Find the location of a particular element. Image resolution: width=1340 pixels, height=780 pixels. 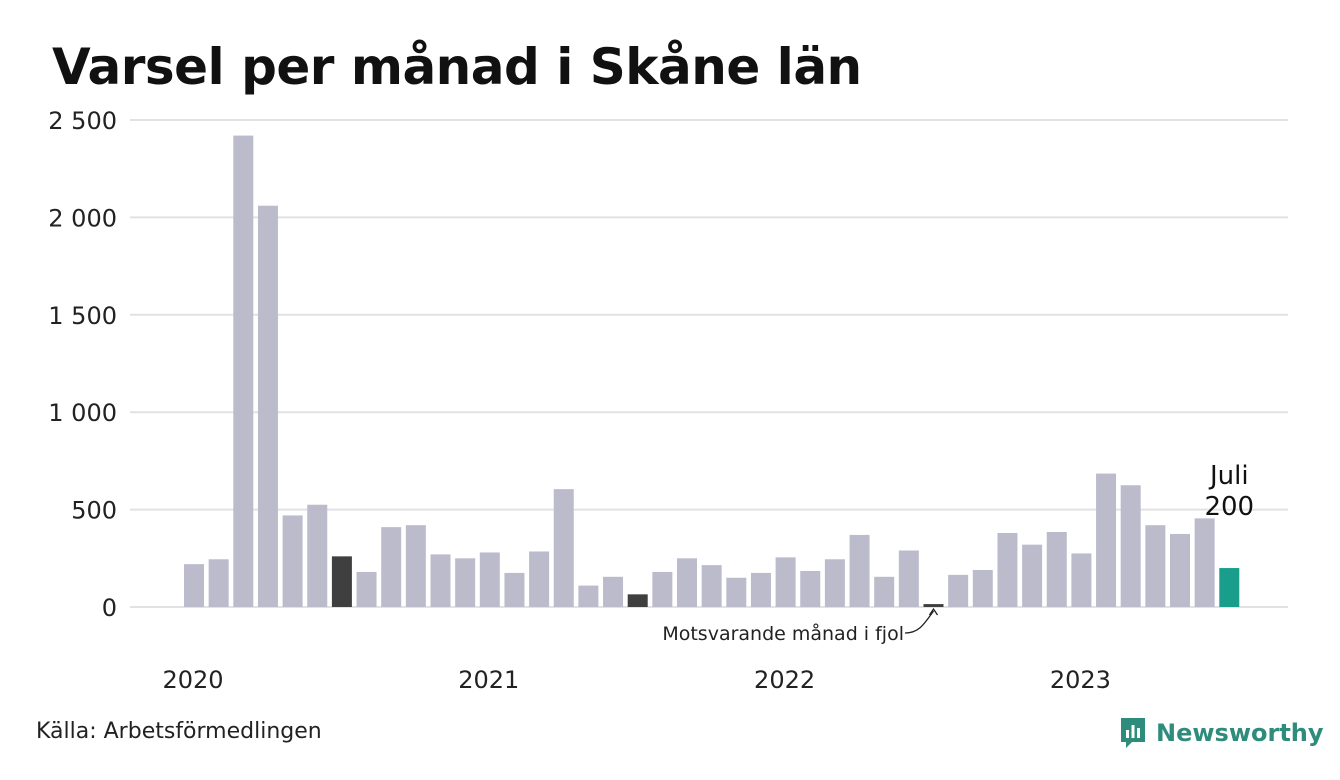

y-tick-label: 500 is located at coordinates (94, 511).